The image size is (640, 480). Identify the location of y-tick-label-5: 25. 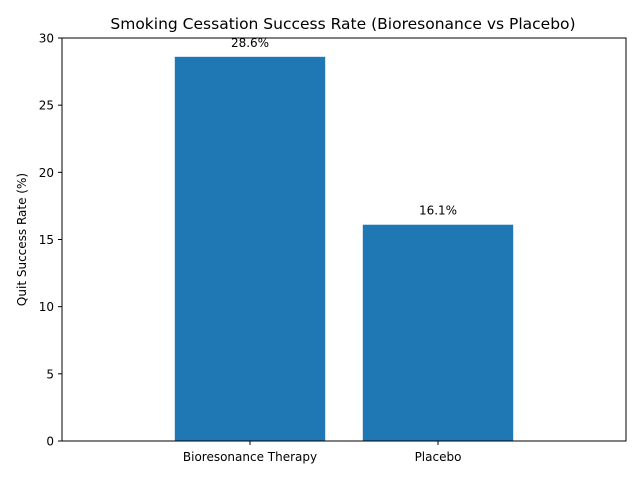
(46, 106).